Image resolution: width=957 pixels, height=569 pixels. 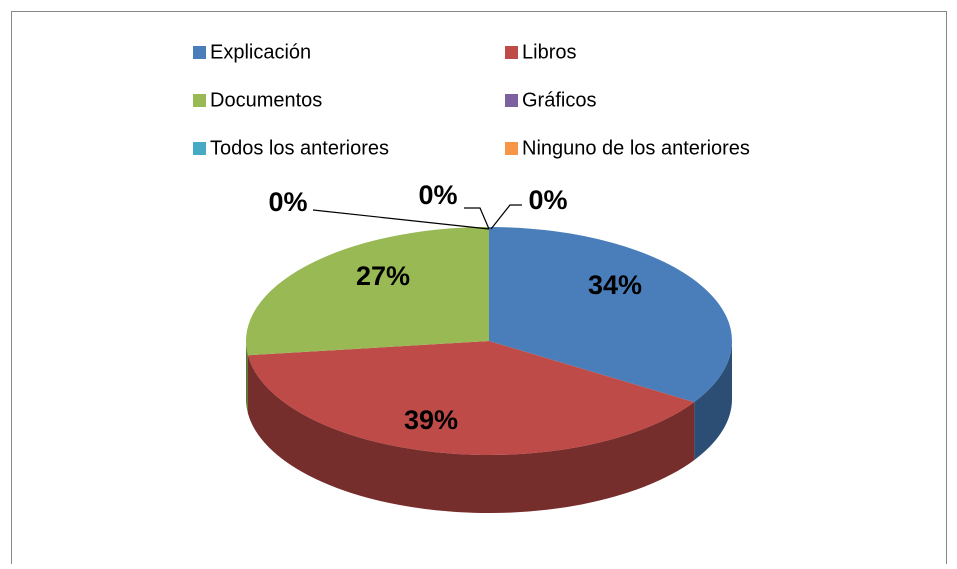 What do you see at coordinates (431, 420) in the screenshot?
I see `data-label: 39%` at bounding box center [431, 420].